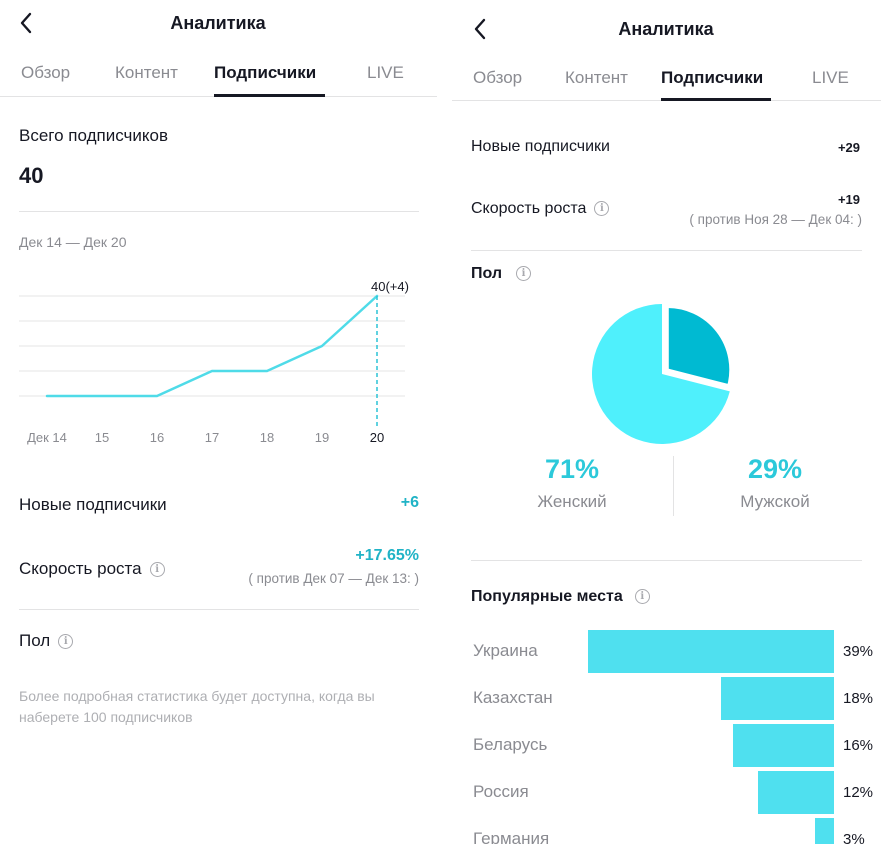  Describe the element at coordinates (775, 469) in the screenshot. I see `male-percent: 29%` at that location.